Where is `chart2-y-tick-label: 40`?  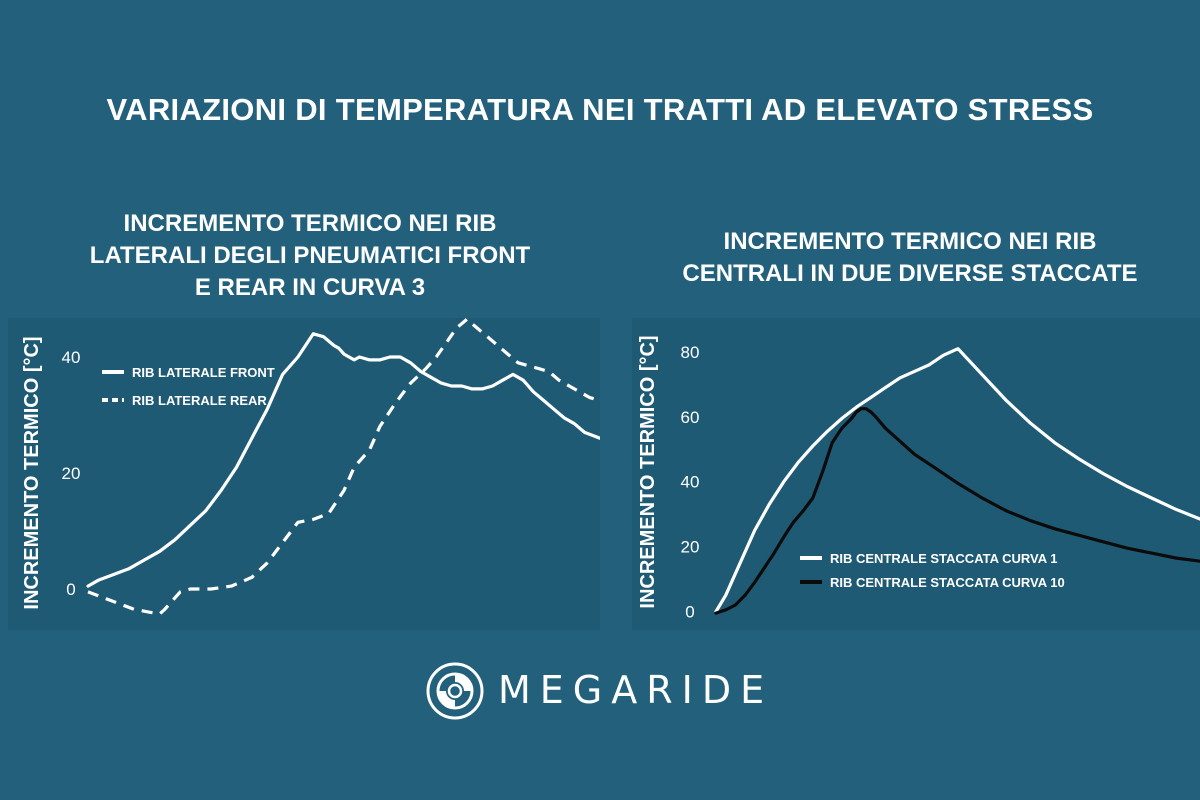 chart2-y-tick-label: 40 is located at coordinates (690, 482).